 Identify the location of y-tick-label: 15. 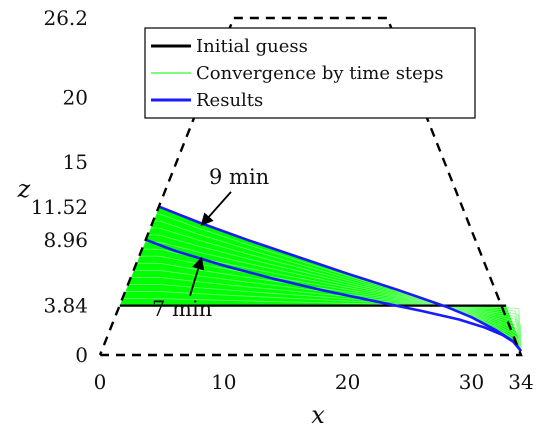
(75, 162).